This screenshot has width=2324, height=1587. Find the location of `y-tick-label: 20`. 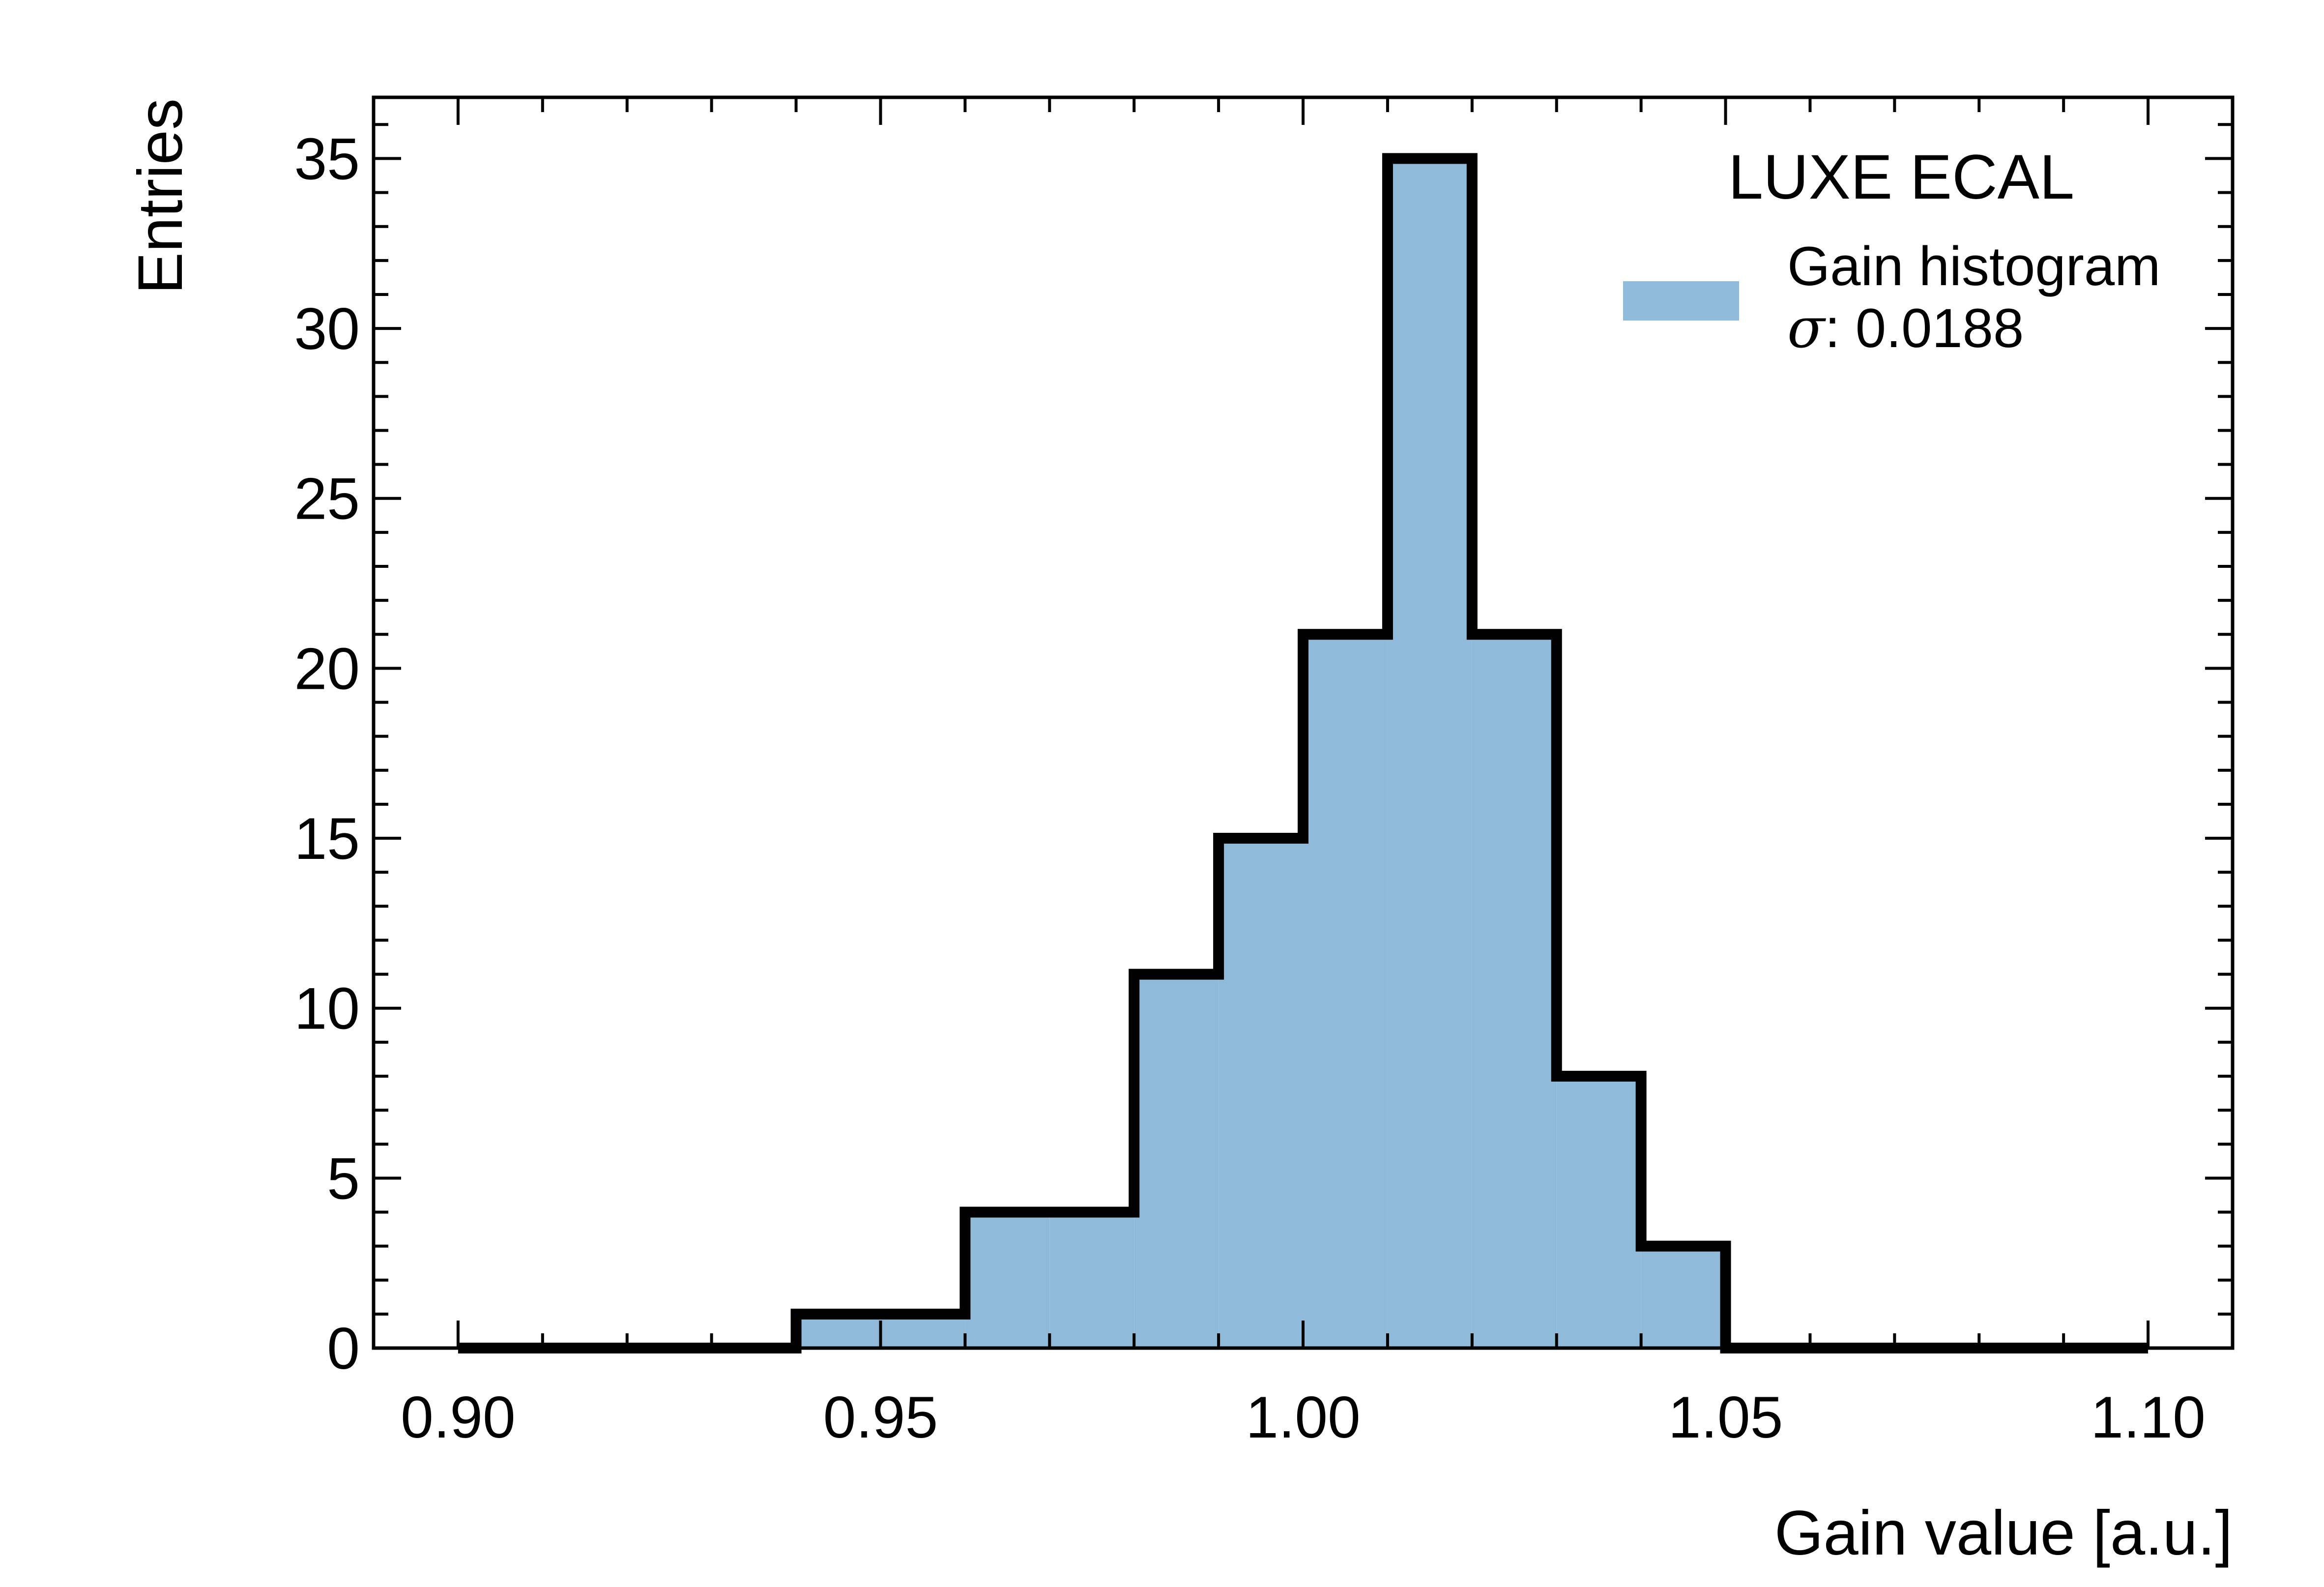

y-tick-label: 20 is located at coordinates (327, 669).